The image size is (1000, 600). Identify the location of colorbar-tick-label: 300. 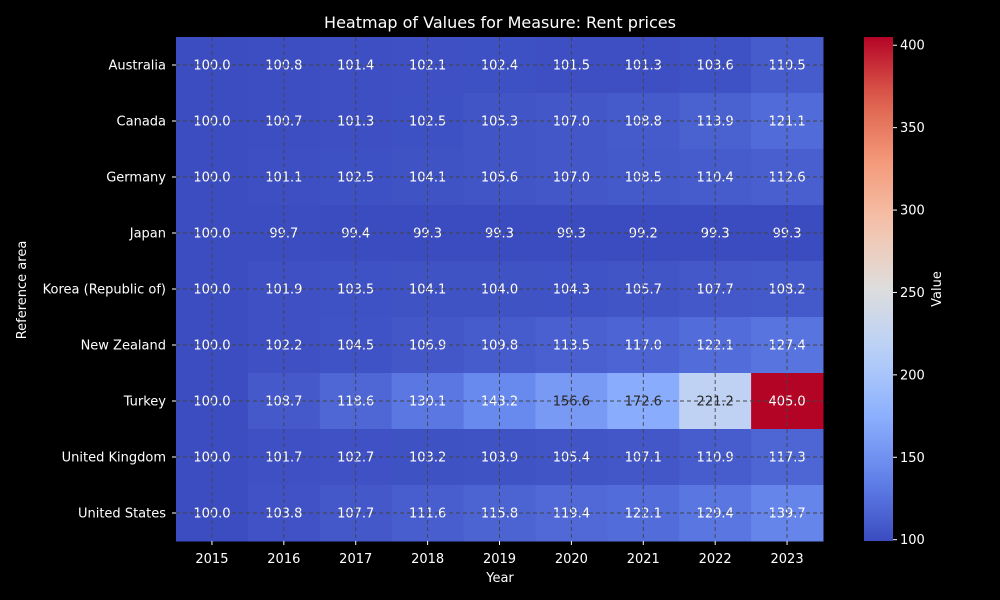
(912, 211).